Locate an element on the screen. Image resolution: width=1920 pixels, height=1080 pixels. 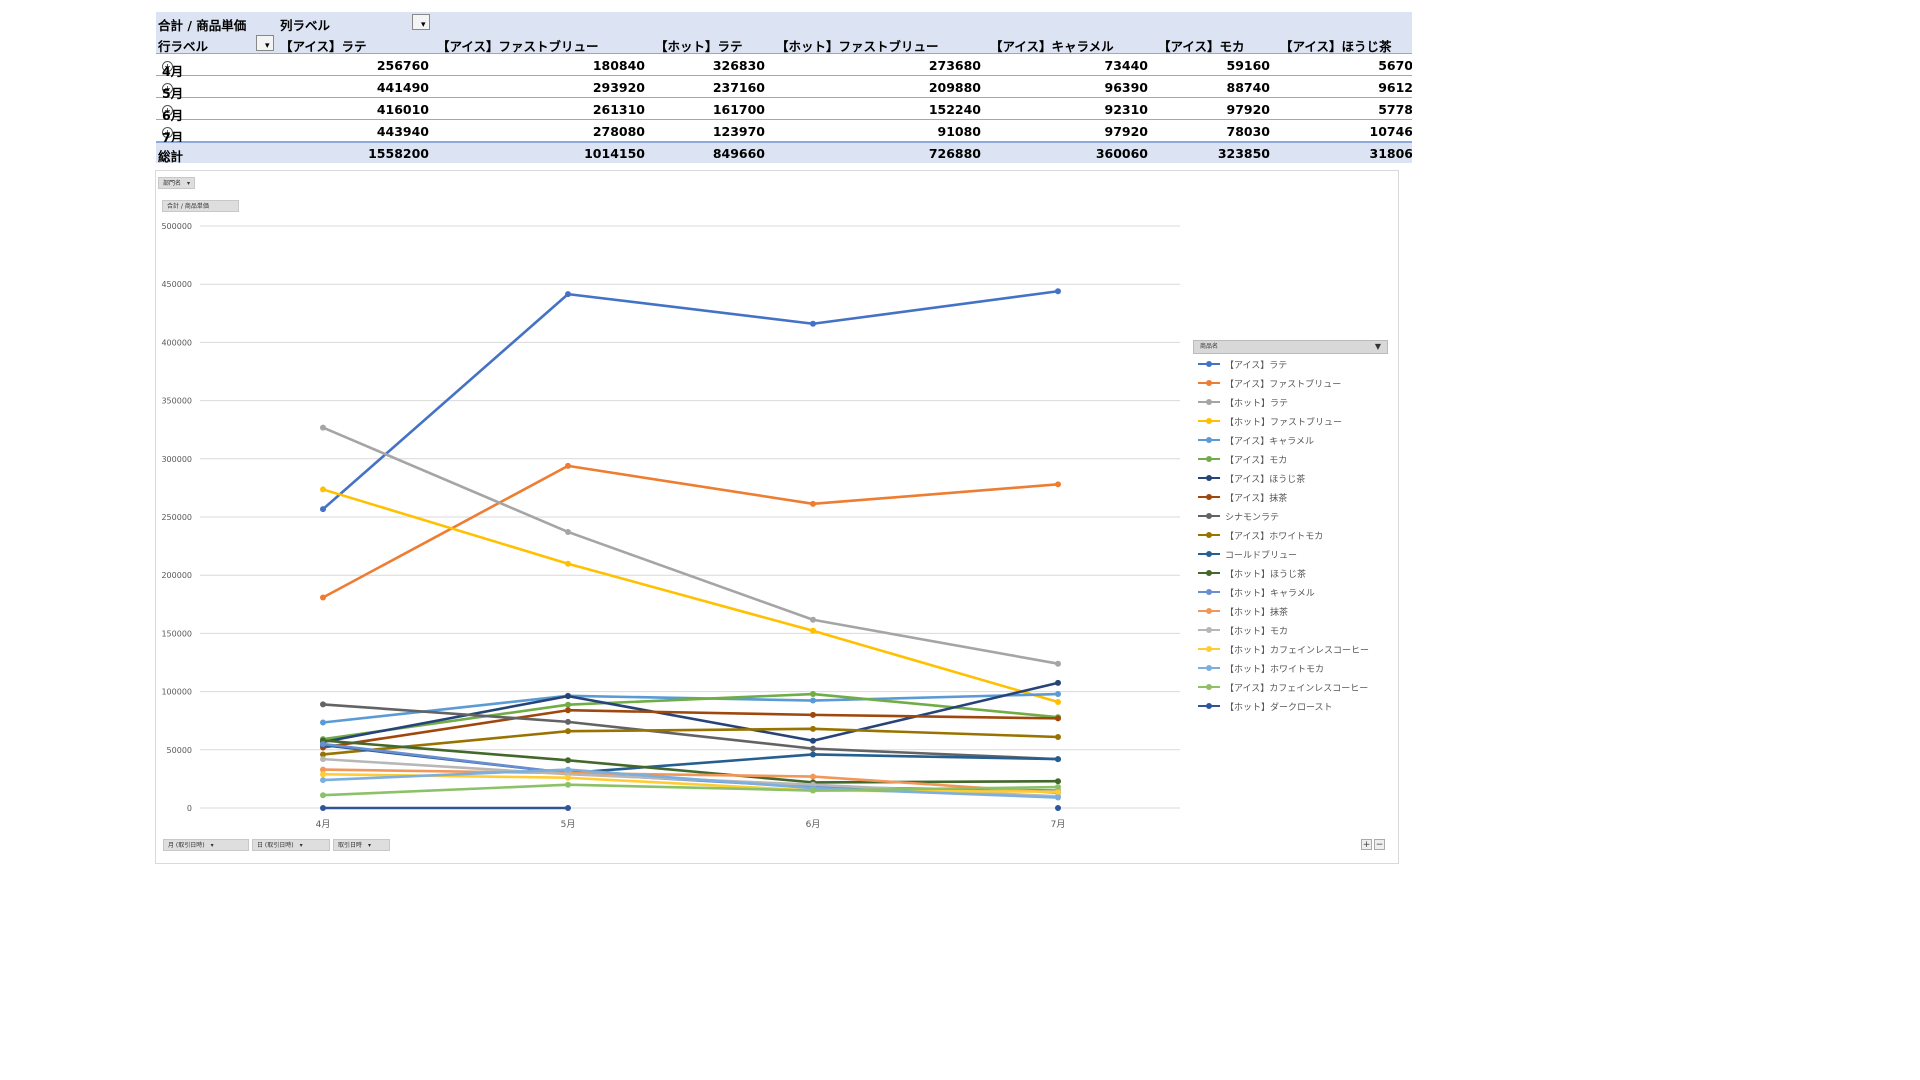
legend-item: 【ホット】カフェインレスコーヒー is located at coordinates (1296, 649).